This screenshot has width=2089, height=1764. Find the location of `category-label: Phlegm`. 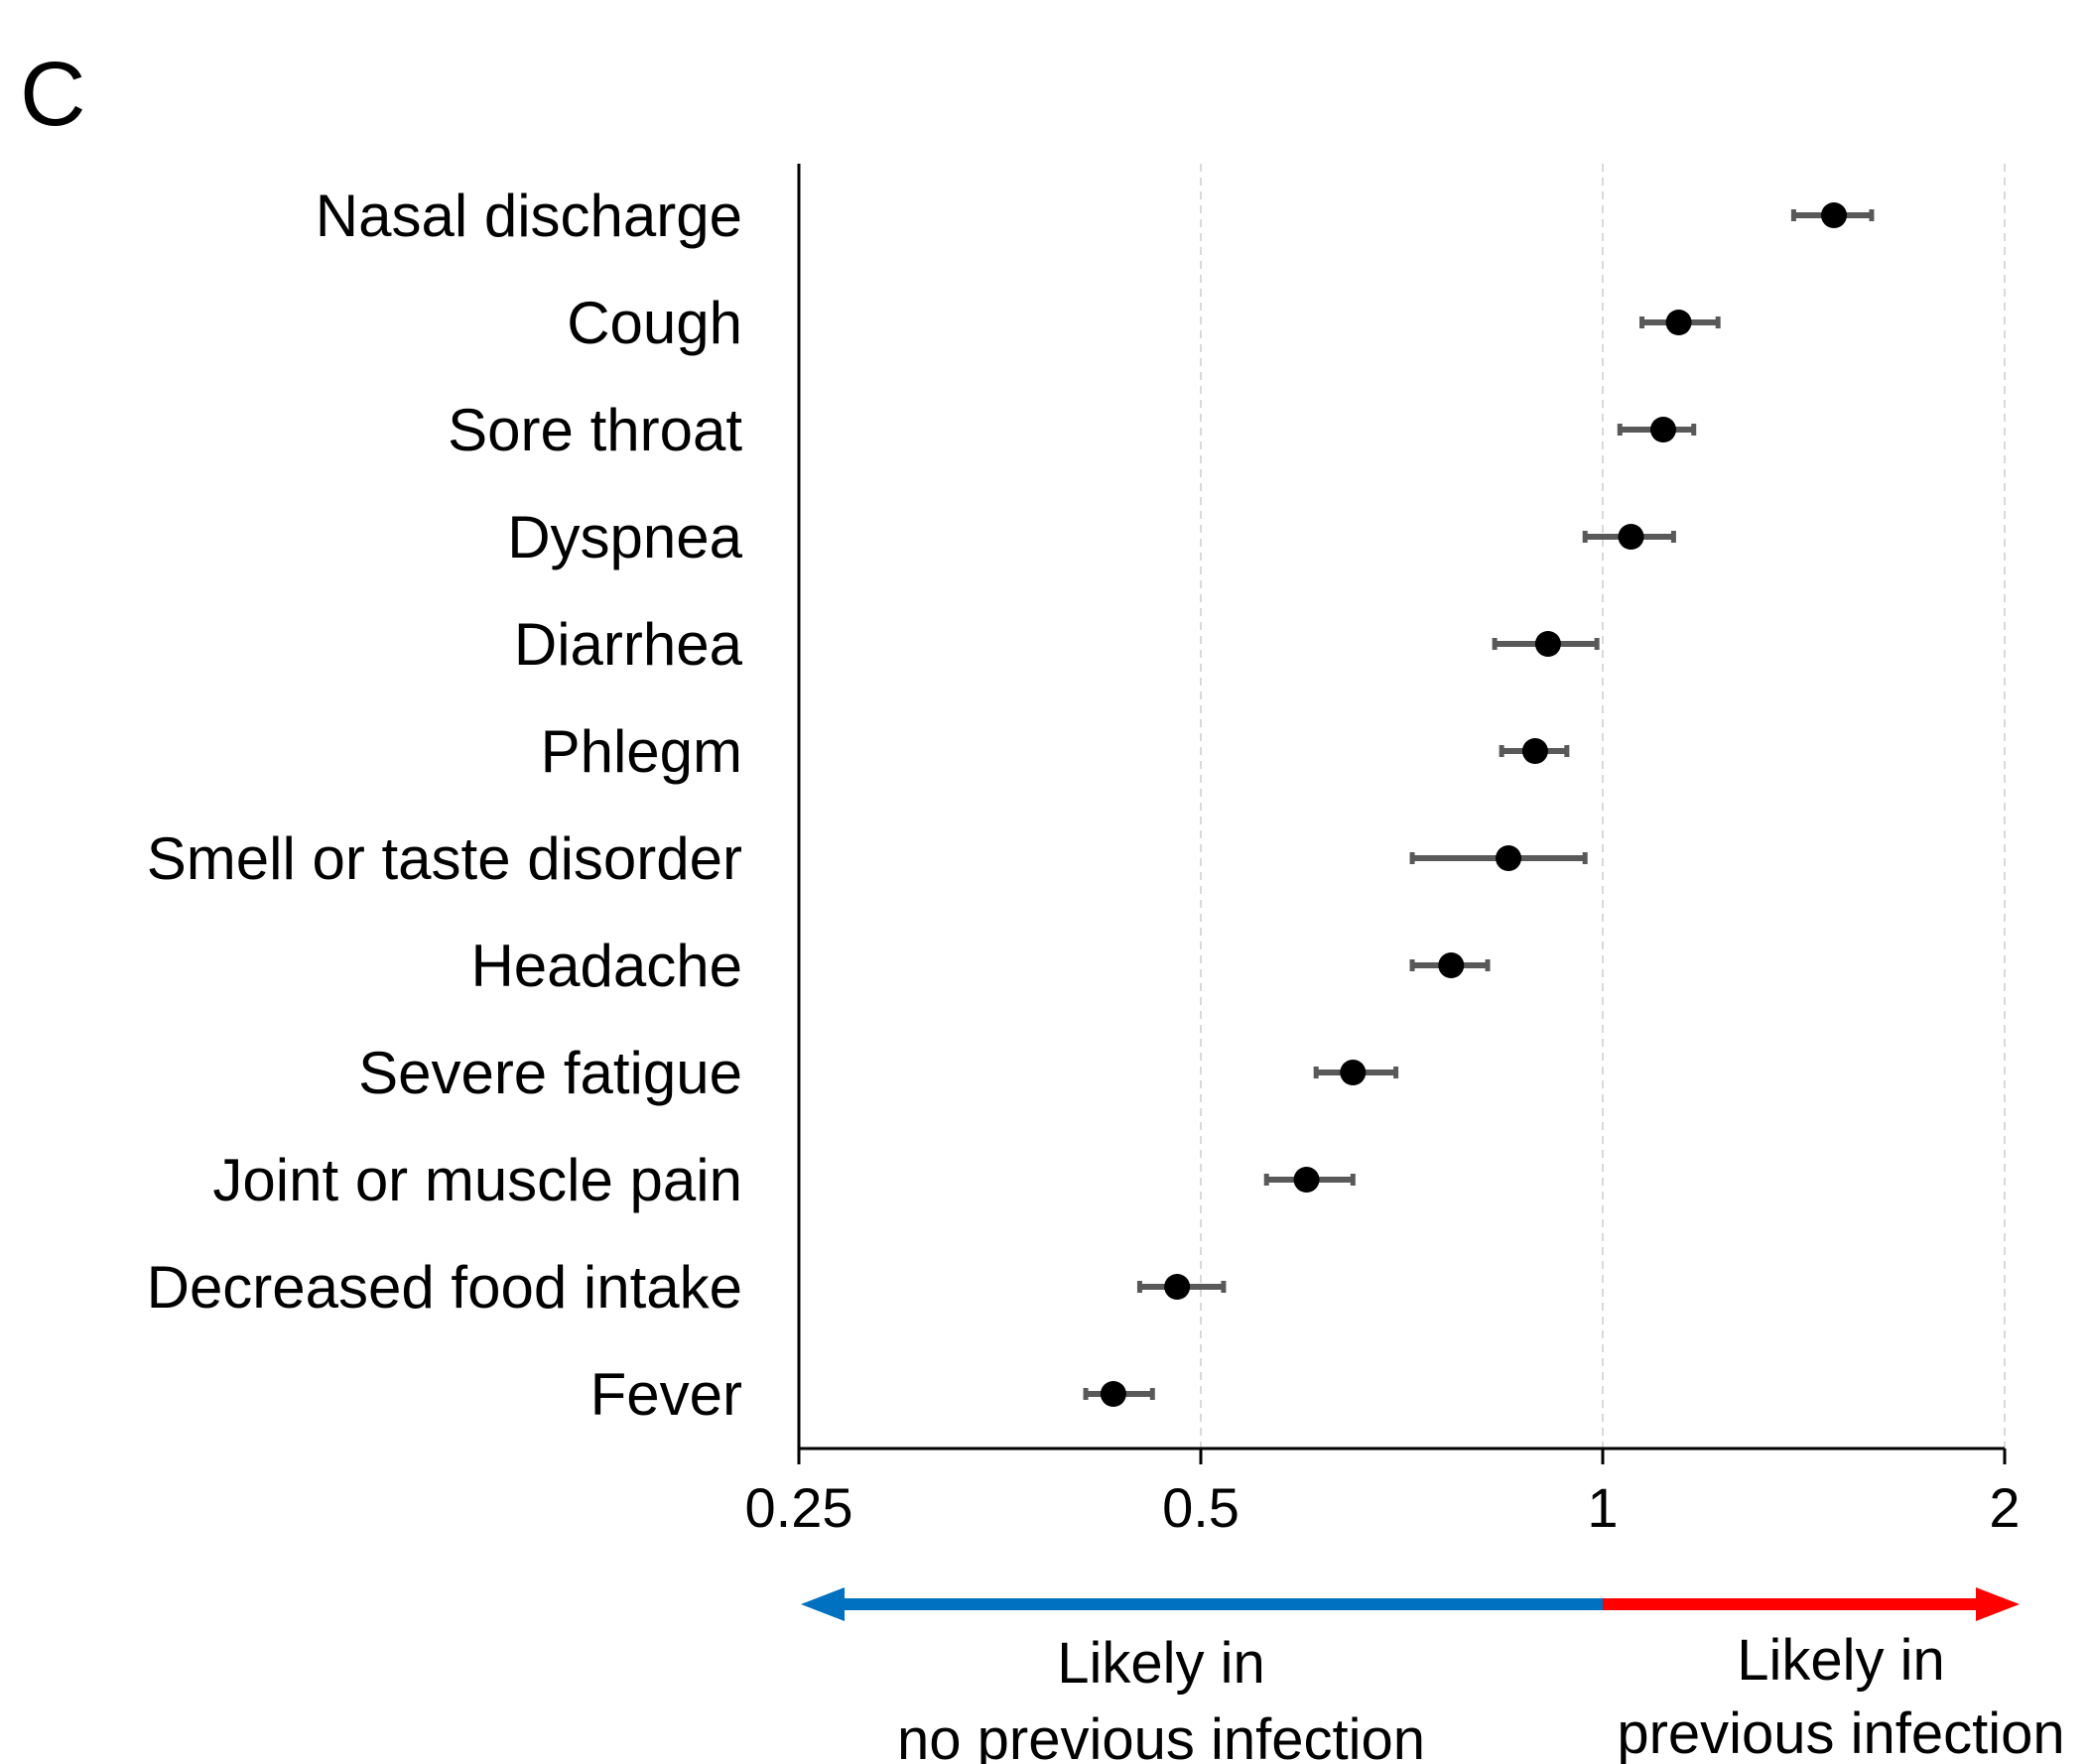

category-label: Phlegm is located at coordinates (642, 751).